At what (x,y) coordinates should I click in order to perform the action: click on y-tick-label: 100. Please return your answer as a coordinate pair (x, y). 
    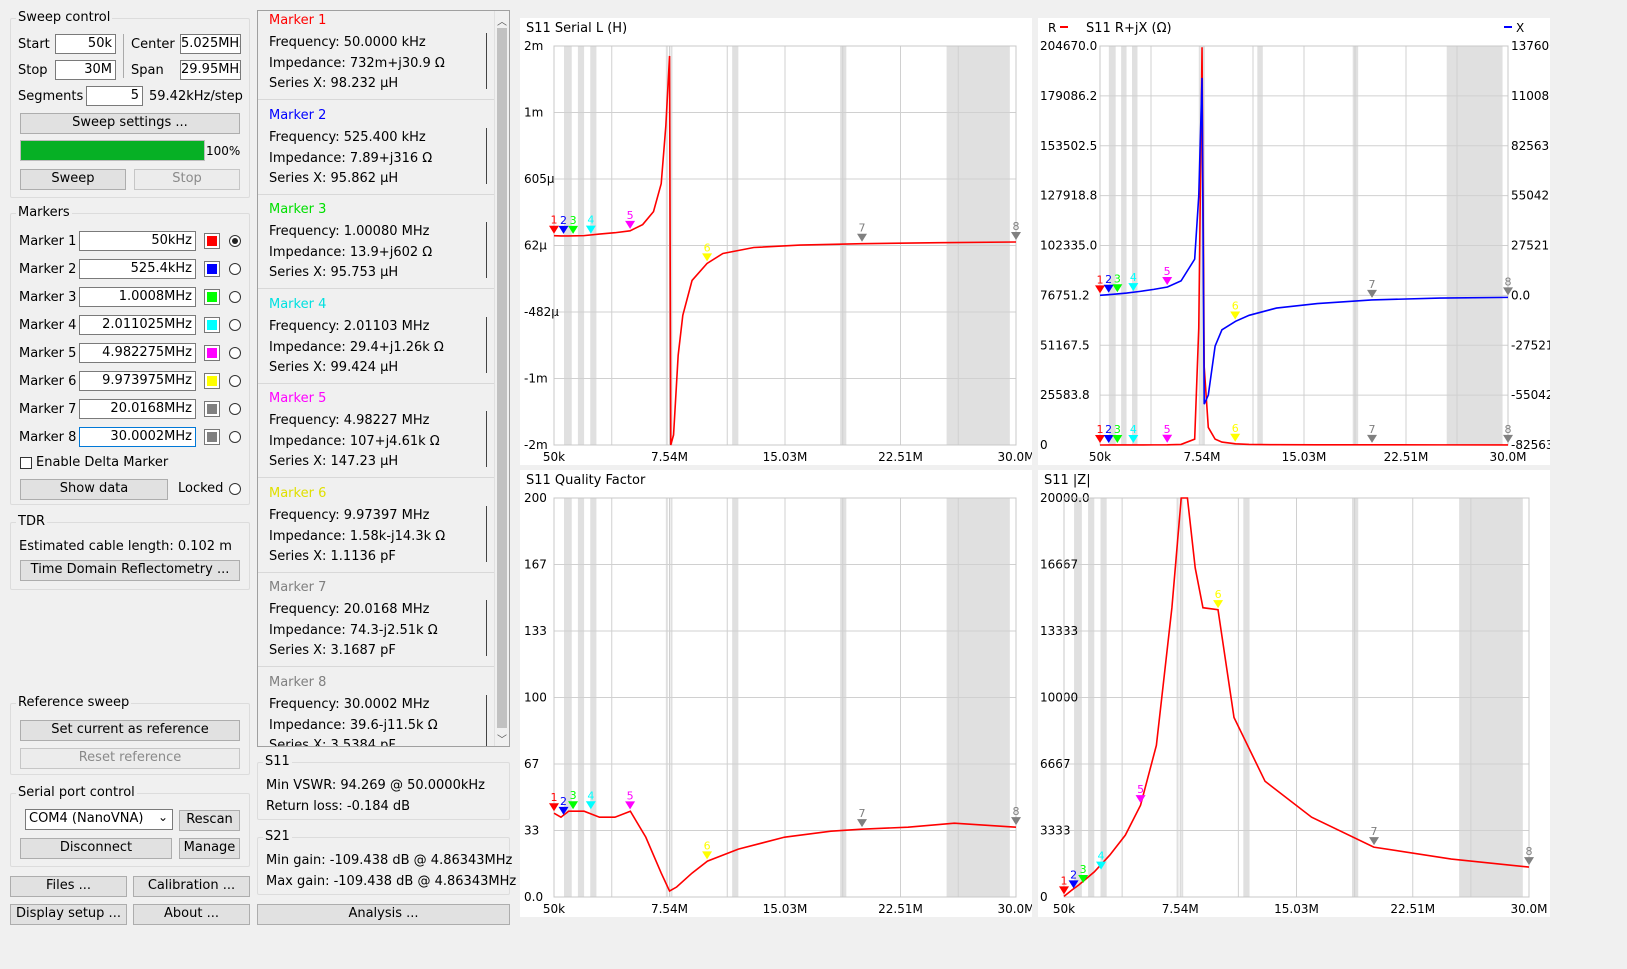
    Looking at the image, I should click on (535, 698).